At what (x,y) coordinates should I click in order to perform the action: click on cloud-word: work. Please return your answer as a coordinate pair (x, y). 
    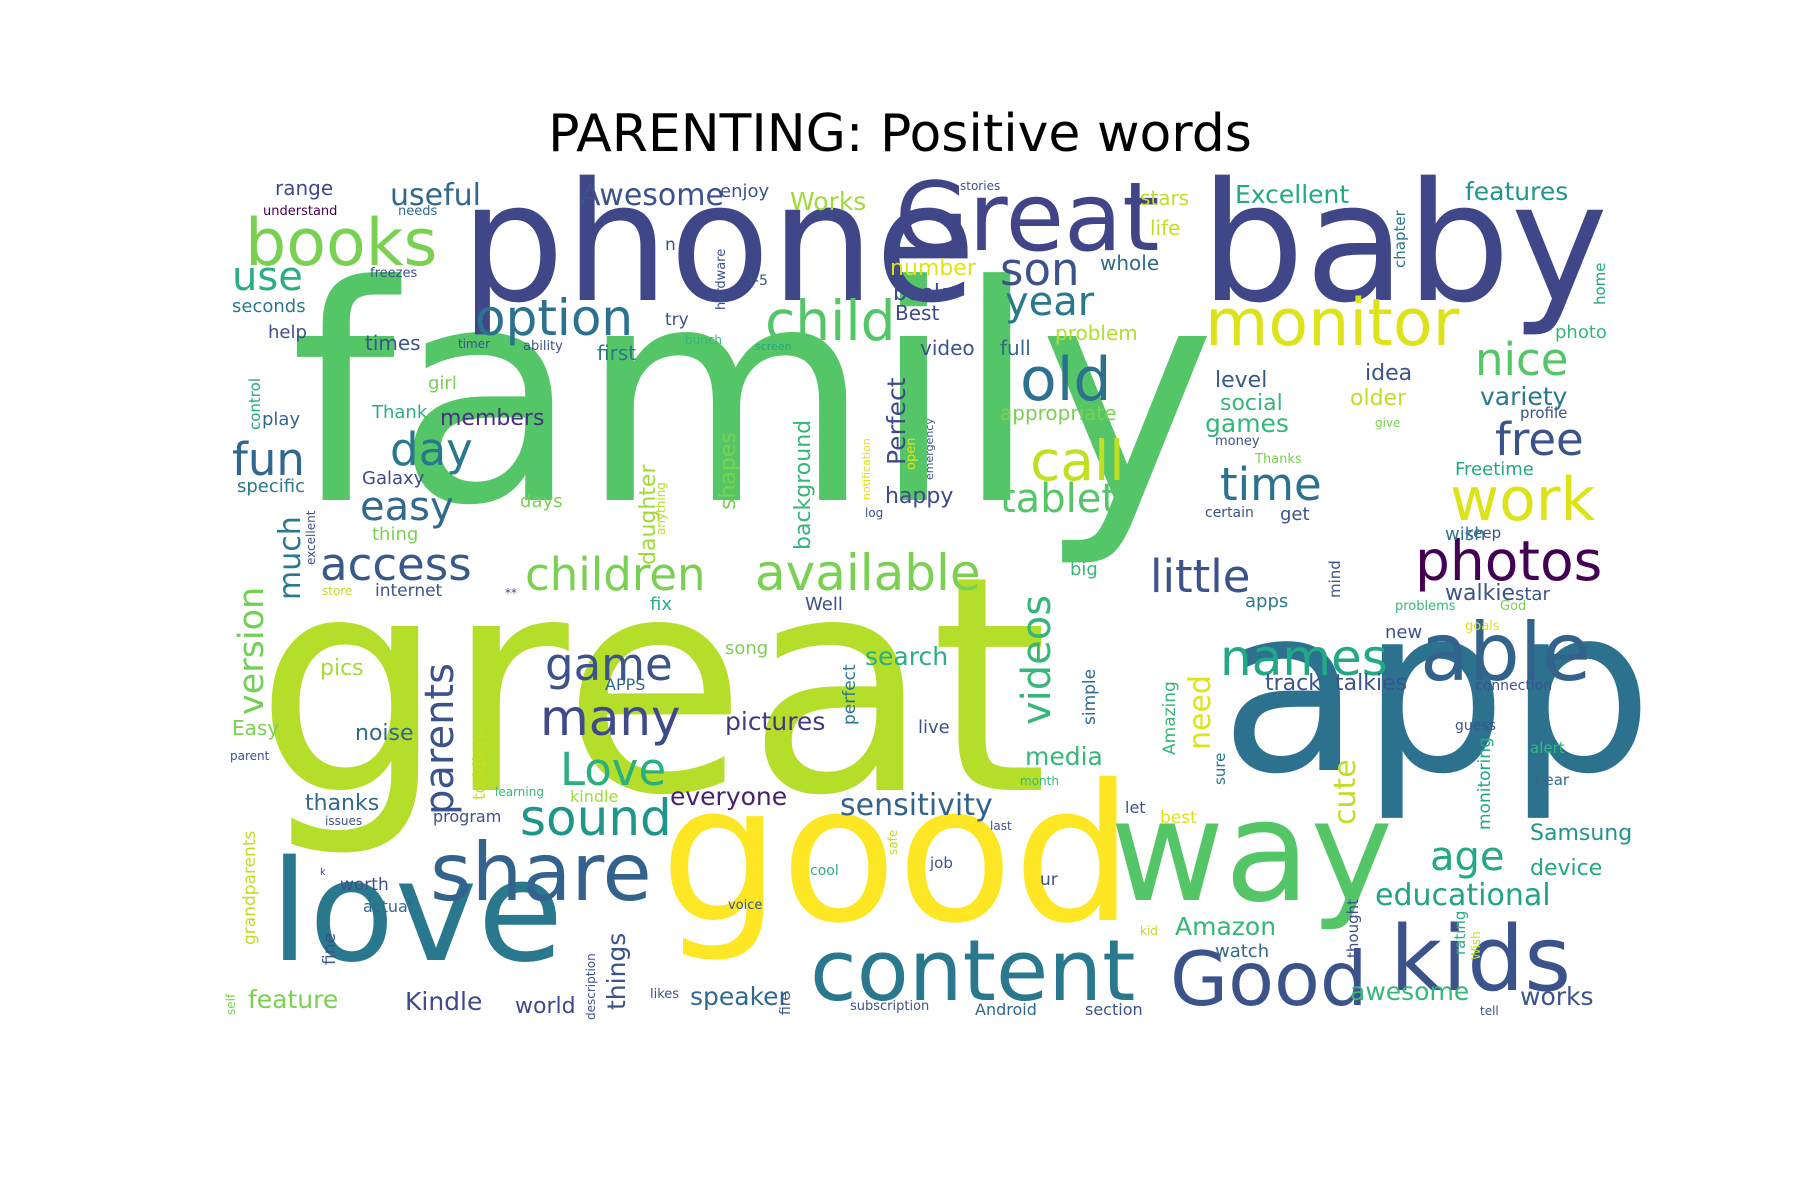
    Looking at the image, I should click on (1522, 500).